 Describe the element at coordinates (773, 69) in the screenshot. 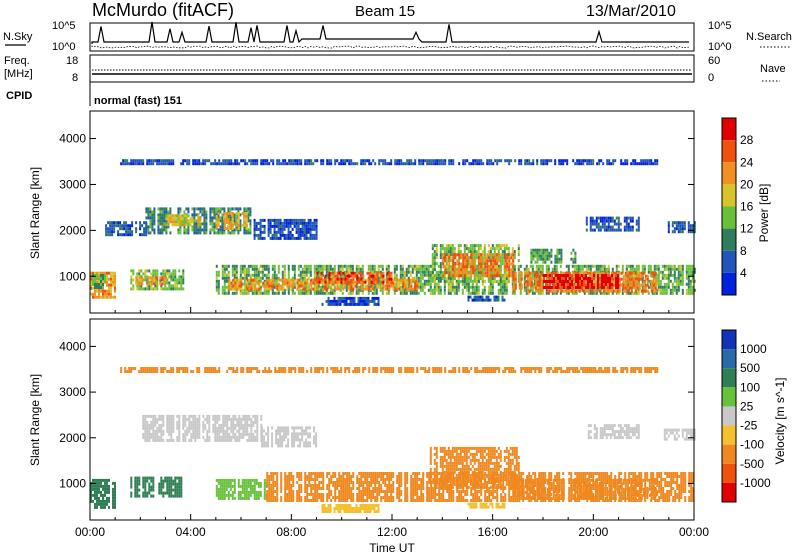

I see `nave-label: Nave` at that location.